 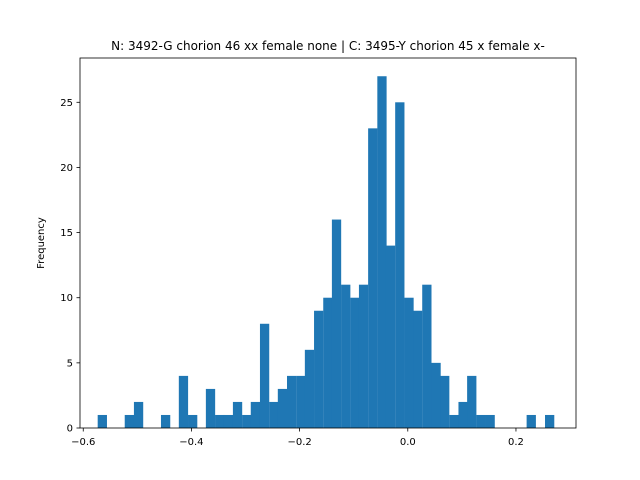 What do you see at coordinates (191, 442) in the screenshot?
I see `x-tick-label: −0.4` at bounding box center [191, 442].